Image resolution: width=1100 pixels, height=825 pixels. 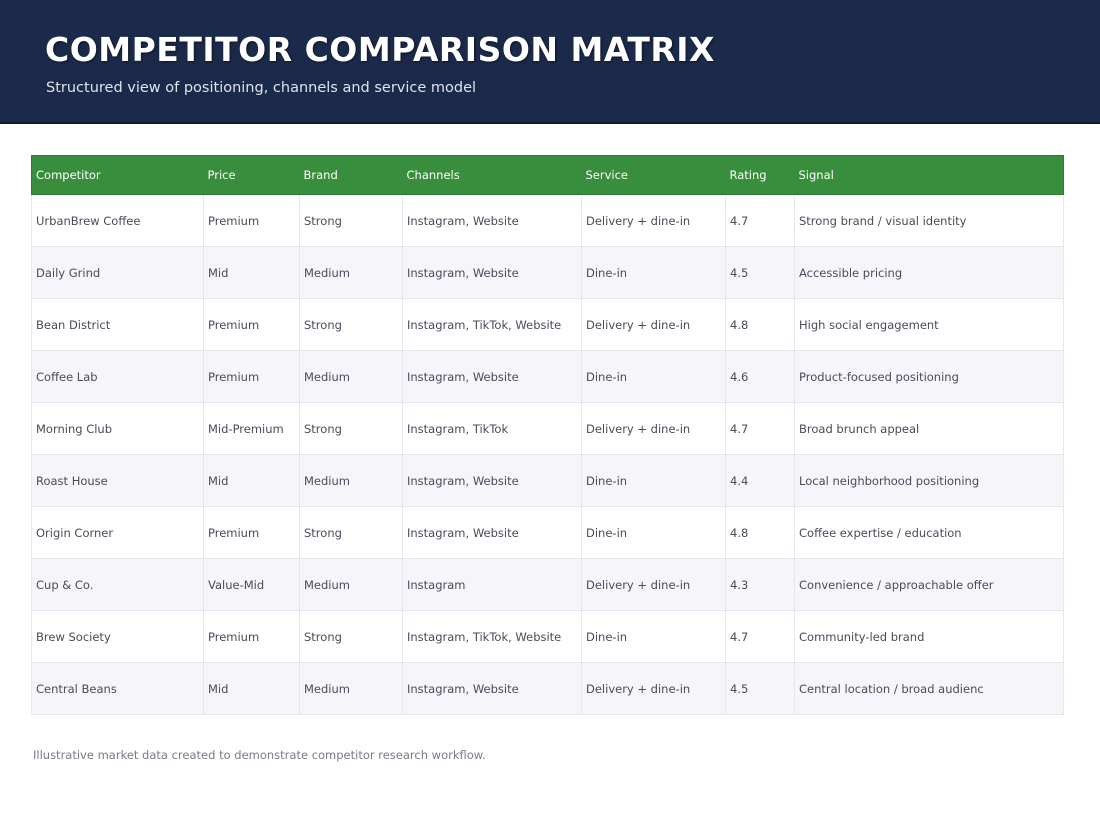 What do you see at coordinates (929, 220) in the screenshot?
I see `table-cell: Strong brand / visual identity` at bounding box center [929, 220].